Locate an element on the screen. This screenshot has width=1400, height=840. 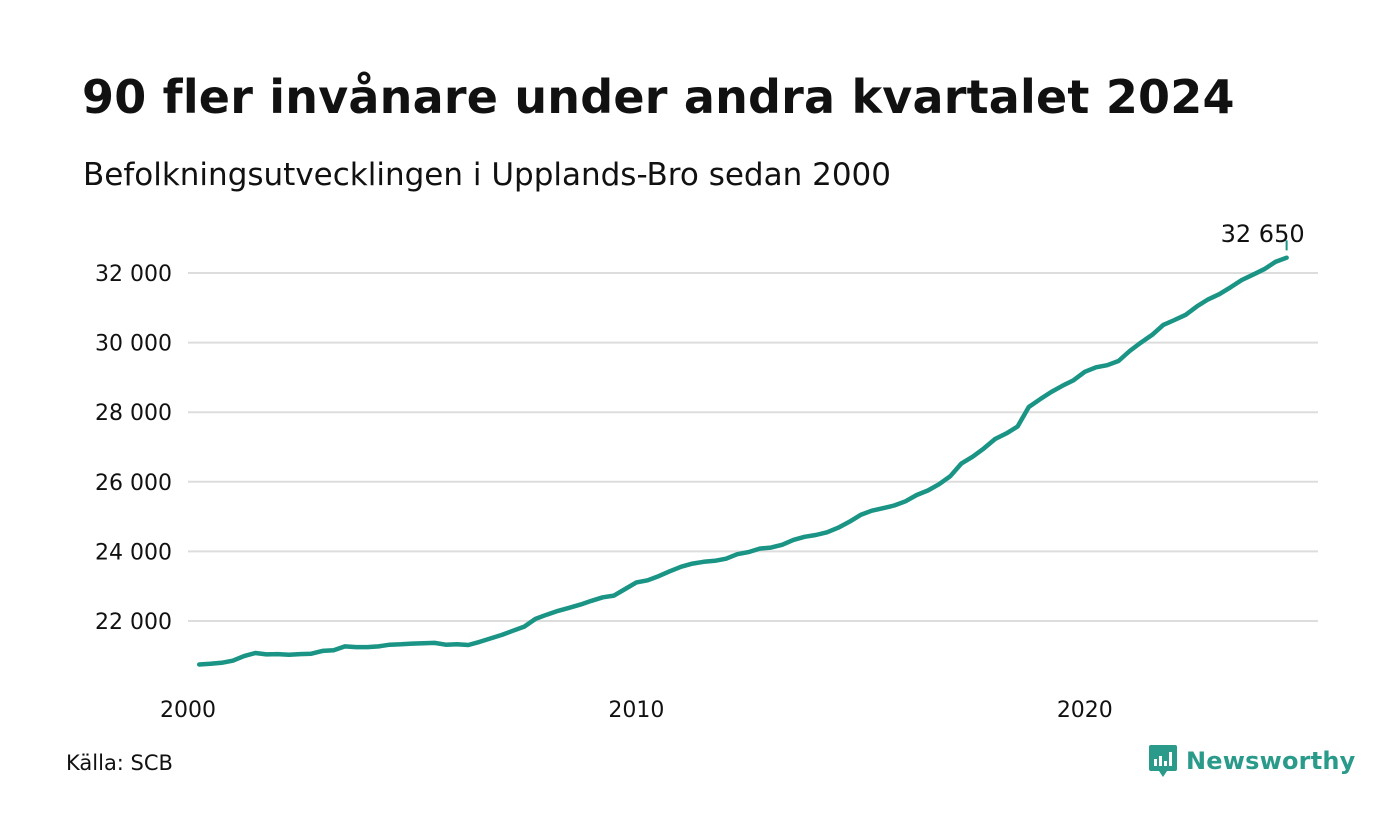
newsworthy-logo-icon is located at coordinates (1163, 761).